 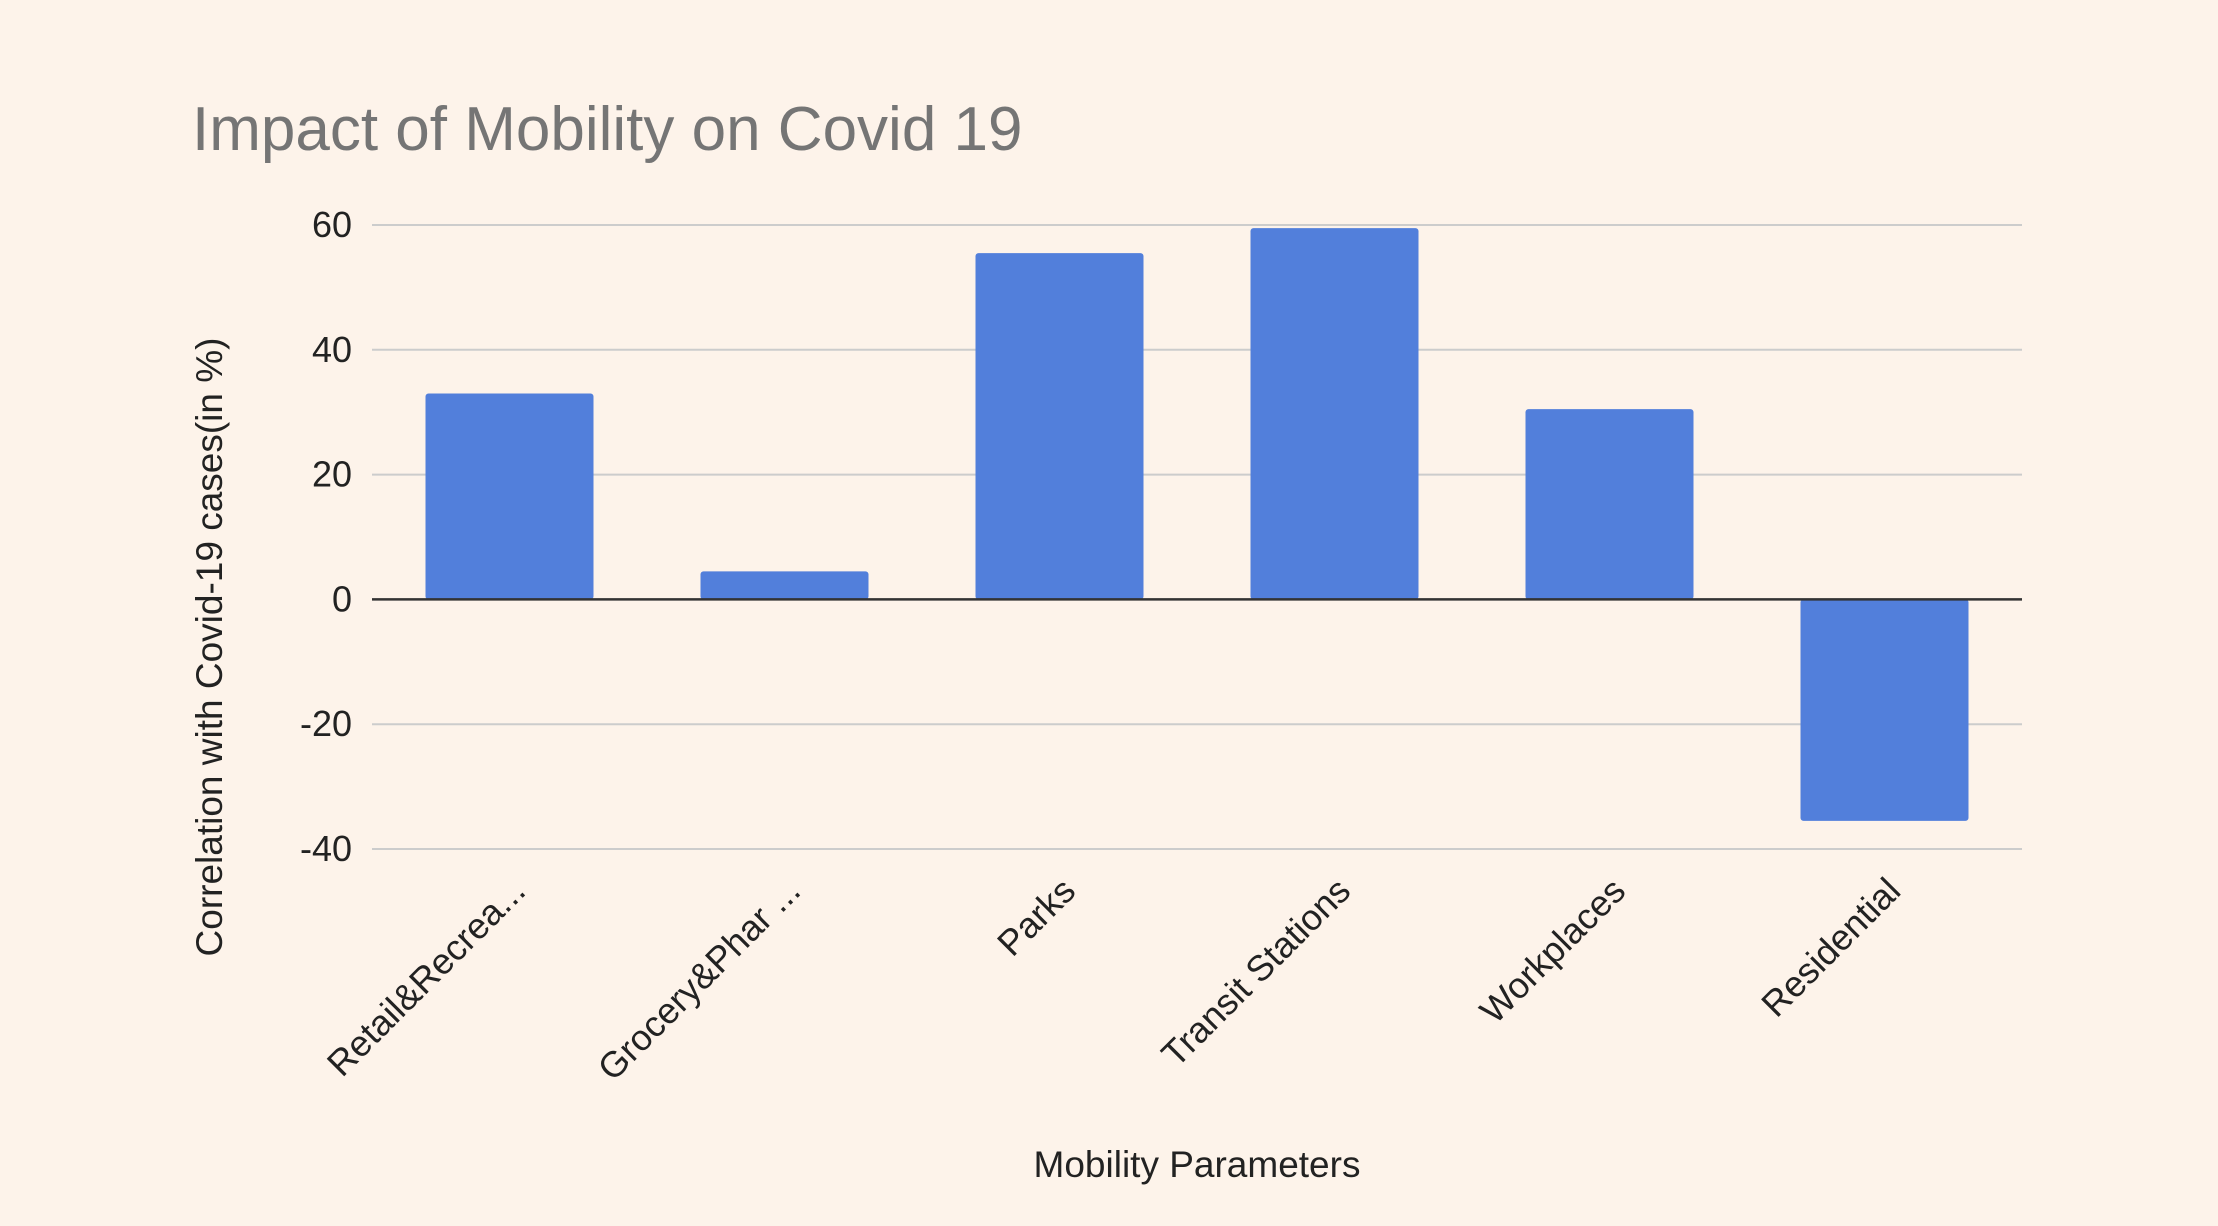 What do you see at coordinates (1609, 504) in the screenshot?
I see `bar-workplaces` at bounding box center [1609, 504].